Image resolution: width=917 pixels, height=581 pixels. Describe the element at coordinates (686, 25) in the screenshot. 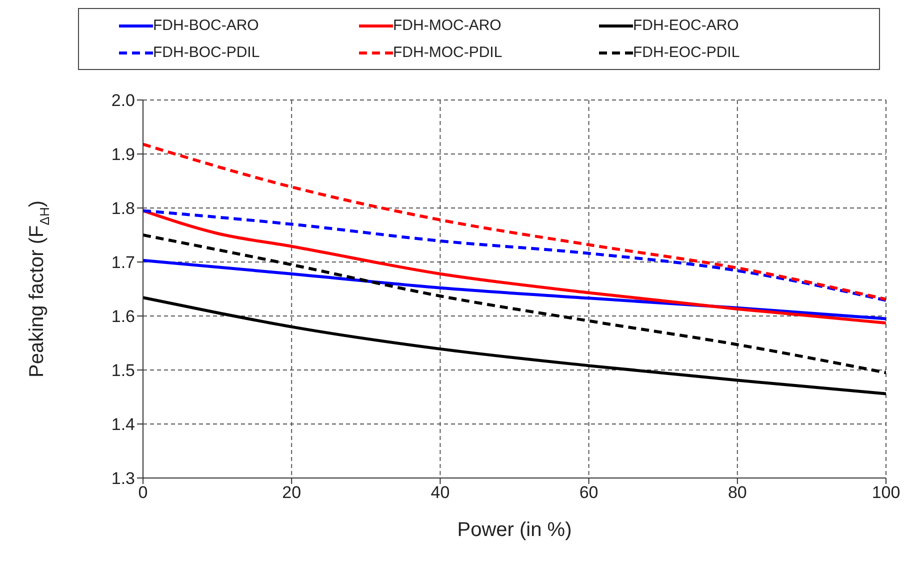

I see `legend-label: FDH-EOC-ARO` at that location.